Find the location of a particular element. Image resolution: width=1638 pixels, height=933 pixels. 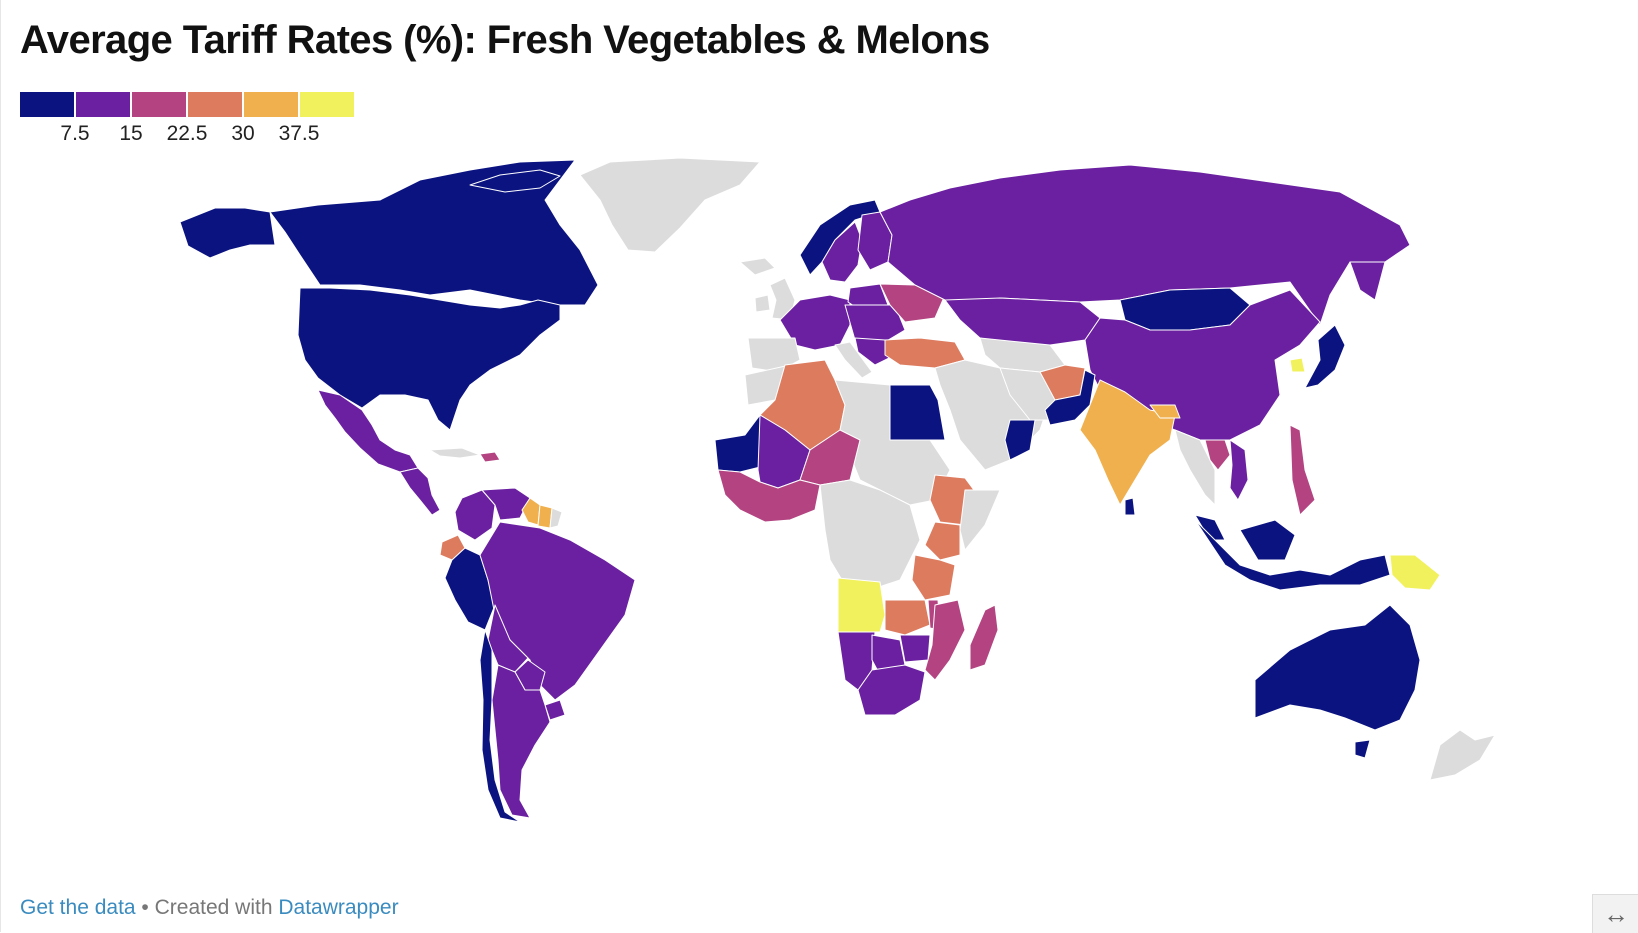

country-central-america is located at coordinates (420, 491).